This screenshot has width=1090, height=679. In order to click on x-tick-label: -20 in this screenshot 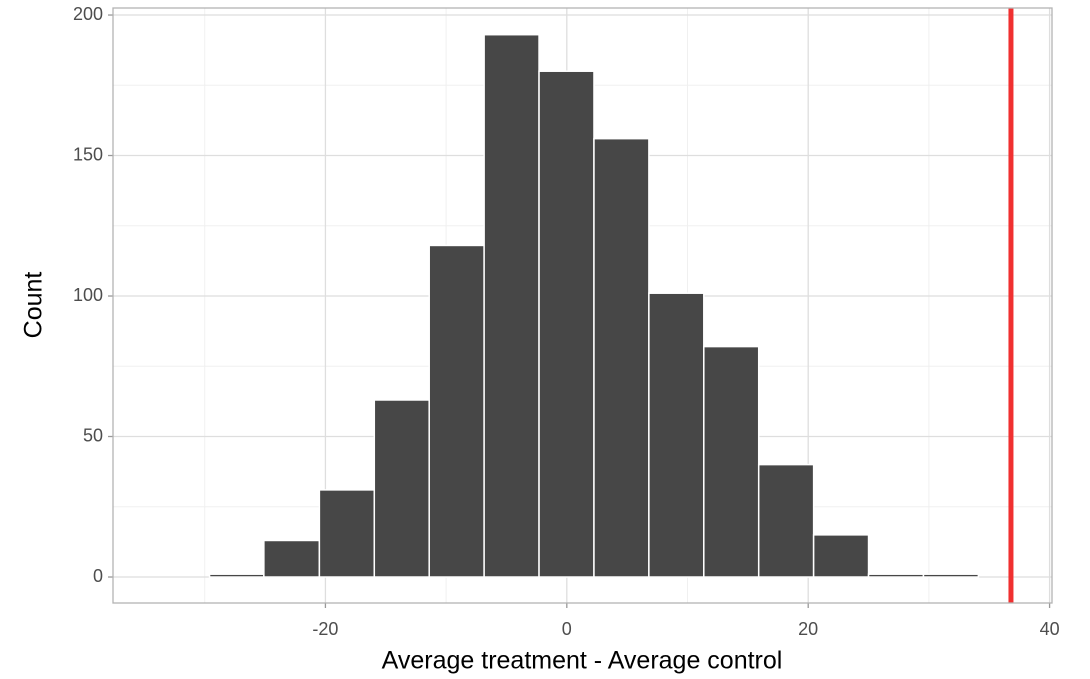, I will do `click(325, 629)`.